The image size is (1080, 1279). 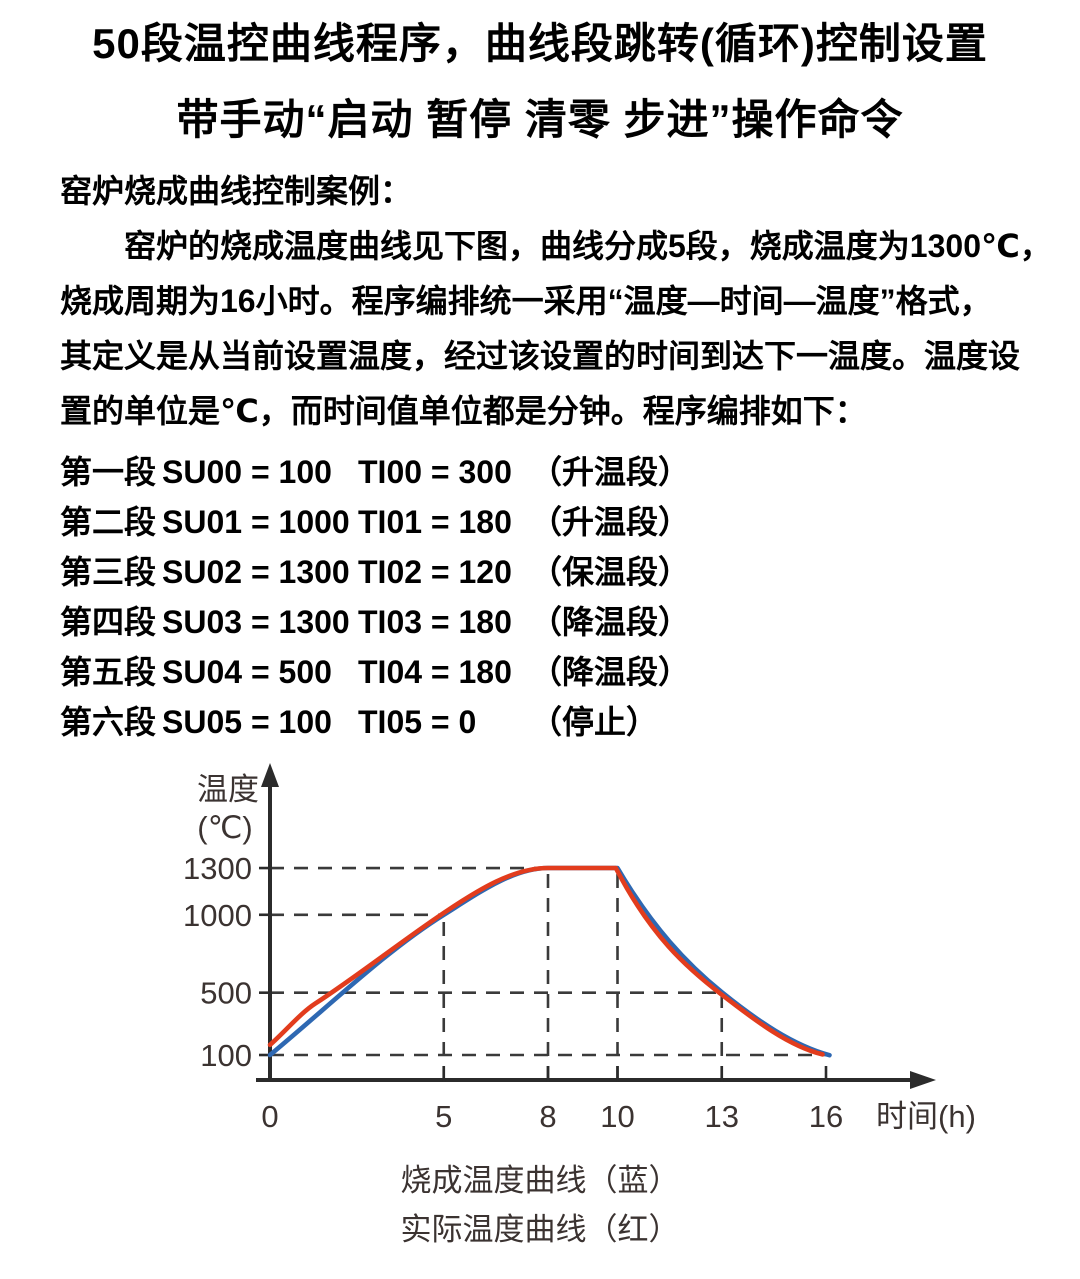 What do you see at coordinates (256, 572) in the screenshot?
I see `segment-su-value: SU02 = 1300` at bounding box center [256, 572].